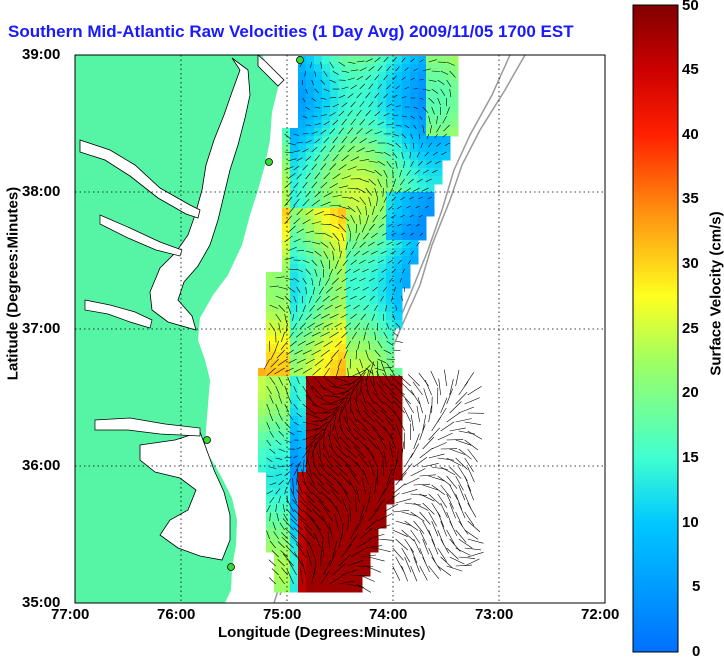 The height and width of the screenshot is (660, 724). I want to click on y-tick-label: 38:00, so click(41, 191).